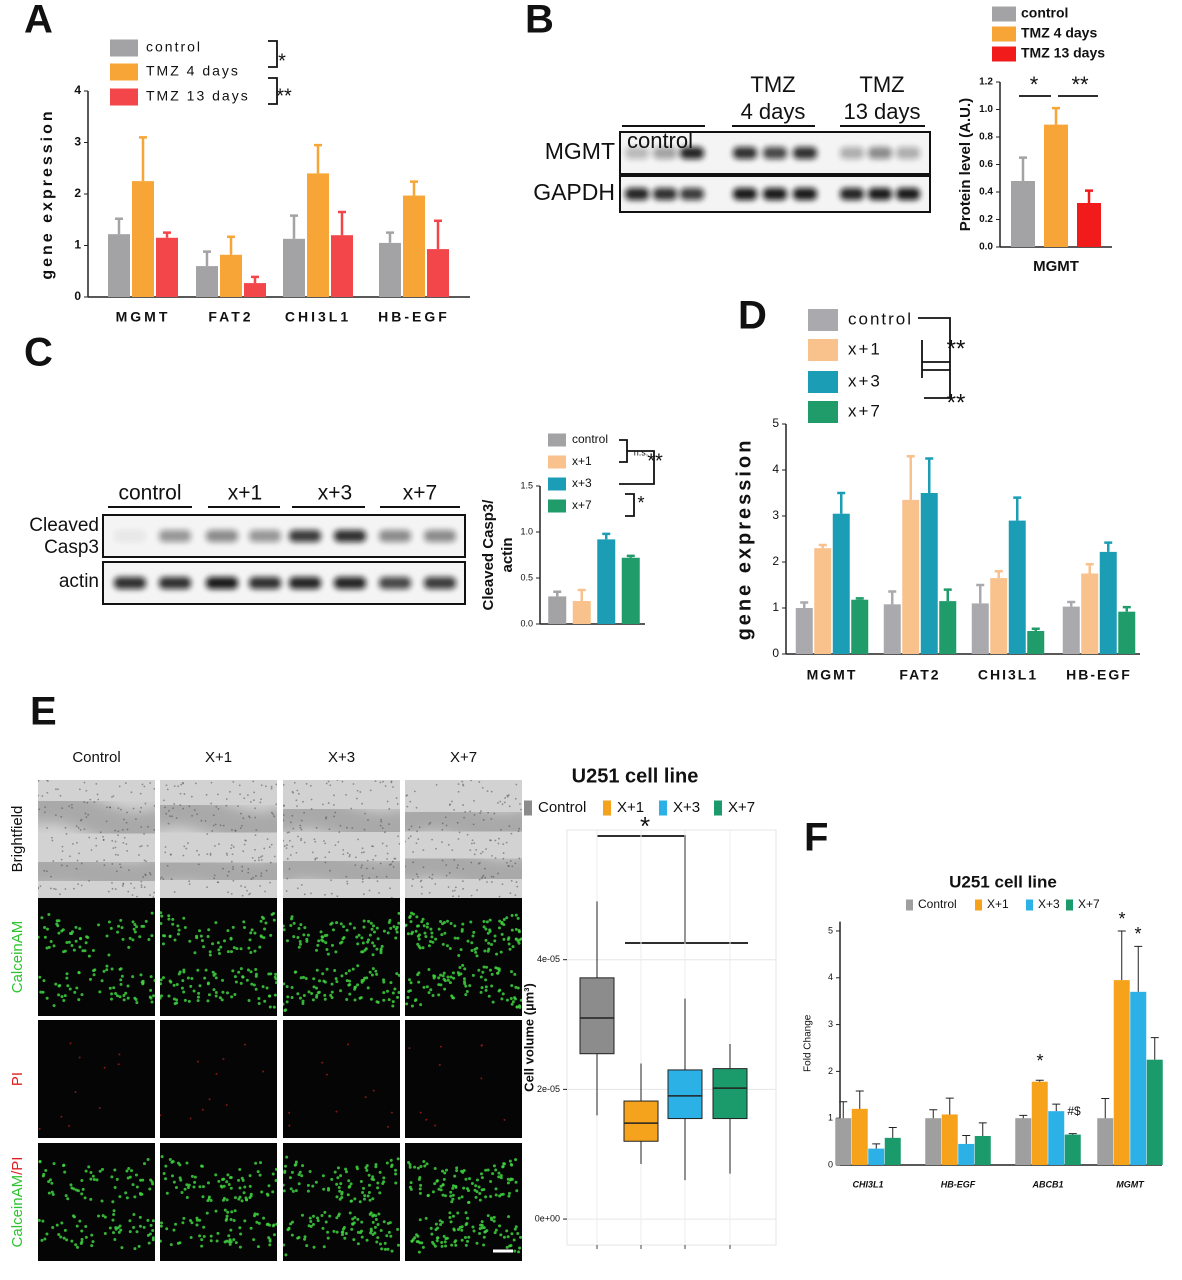 The image size is (1182, 1280). What do you see at coordinates (273, 54) in the screenshot?
I see `significance-bracket` at bounding box center [273, 54].